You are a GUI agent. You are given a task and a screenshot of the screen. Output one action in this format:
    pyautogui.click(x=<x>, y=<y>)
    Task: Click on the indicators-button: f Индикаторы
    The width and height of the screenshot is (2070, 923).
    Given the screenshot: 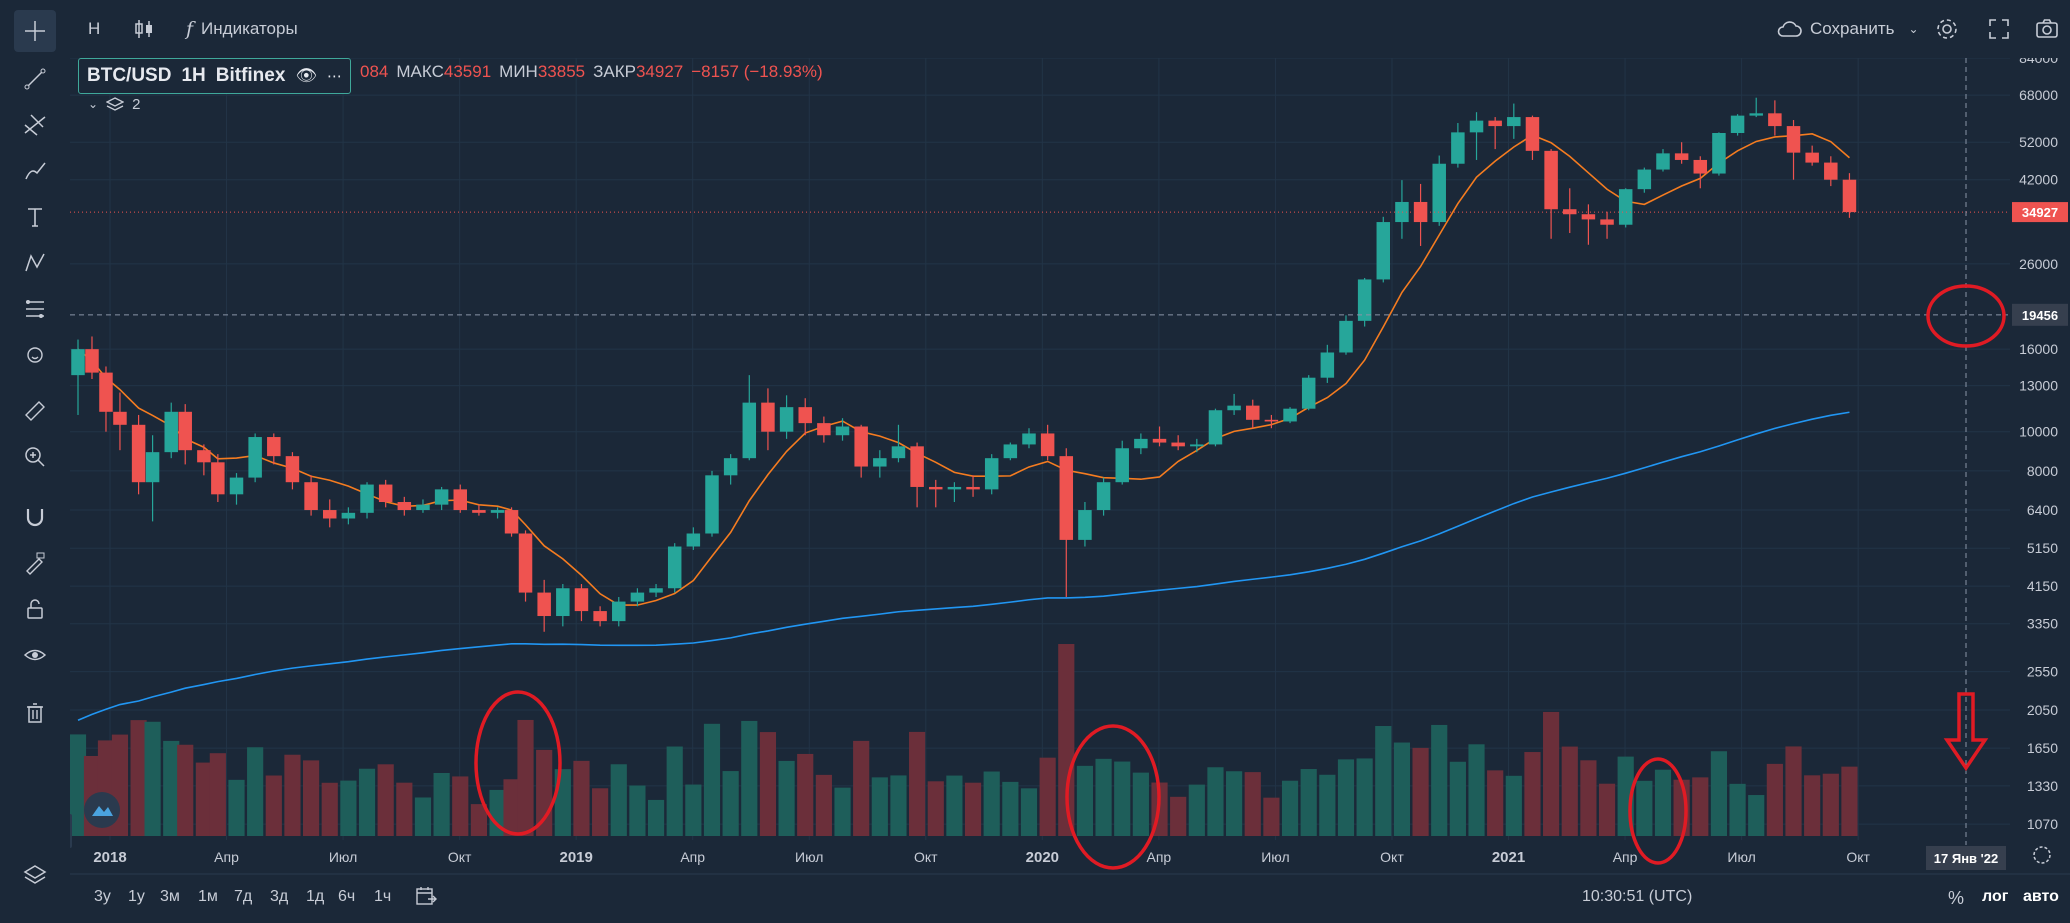 What is the action you would take?
    pyautogui.click(x=242, y=29)
    